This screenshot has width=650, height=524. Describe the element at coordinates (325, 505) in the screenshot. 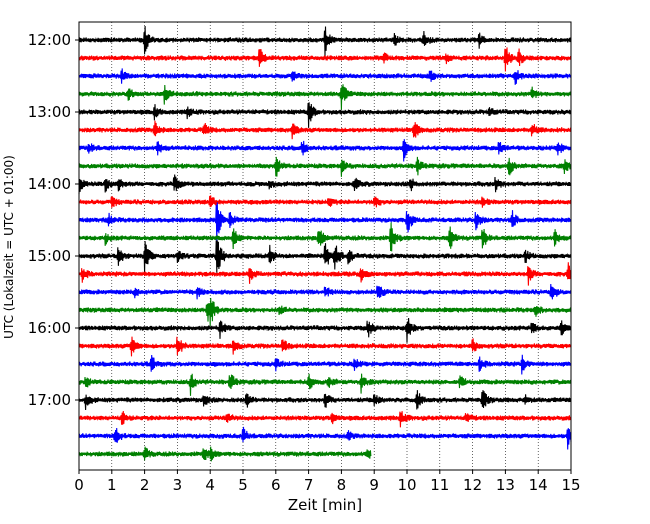

I see `x-axis-label: Zeit [min]` at that location.